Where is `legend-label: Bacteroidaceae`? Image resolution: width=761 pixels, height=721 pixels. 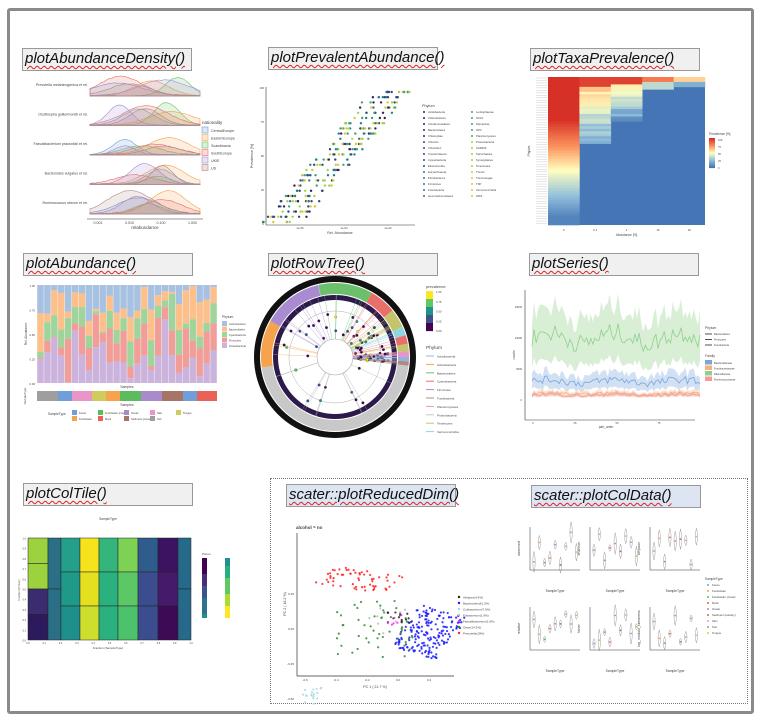
legend-label: Bacteroidaceae is located at coordinates (723, 363).